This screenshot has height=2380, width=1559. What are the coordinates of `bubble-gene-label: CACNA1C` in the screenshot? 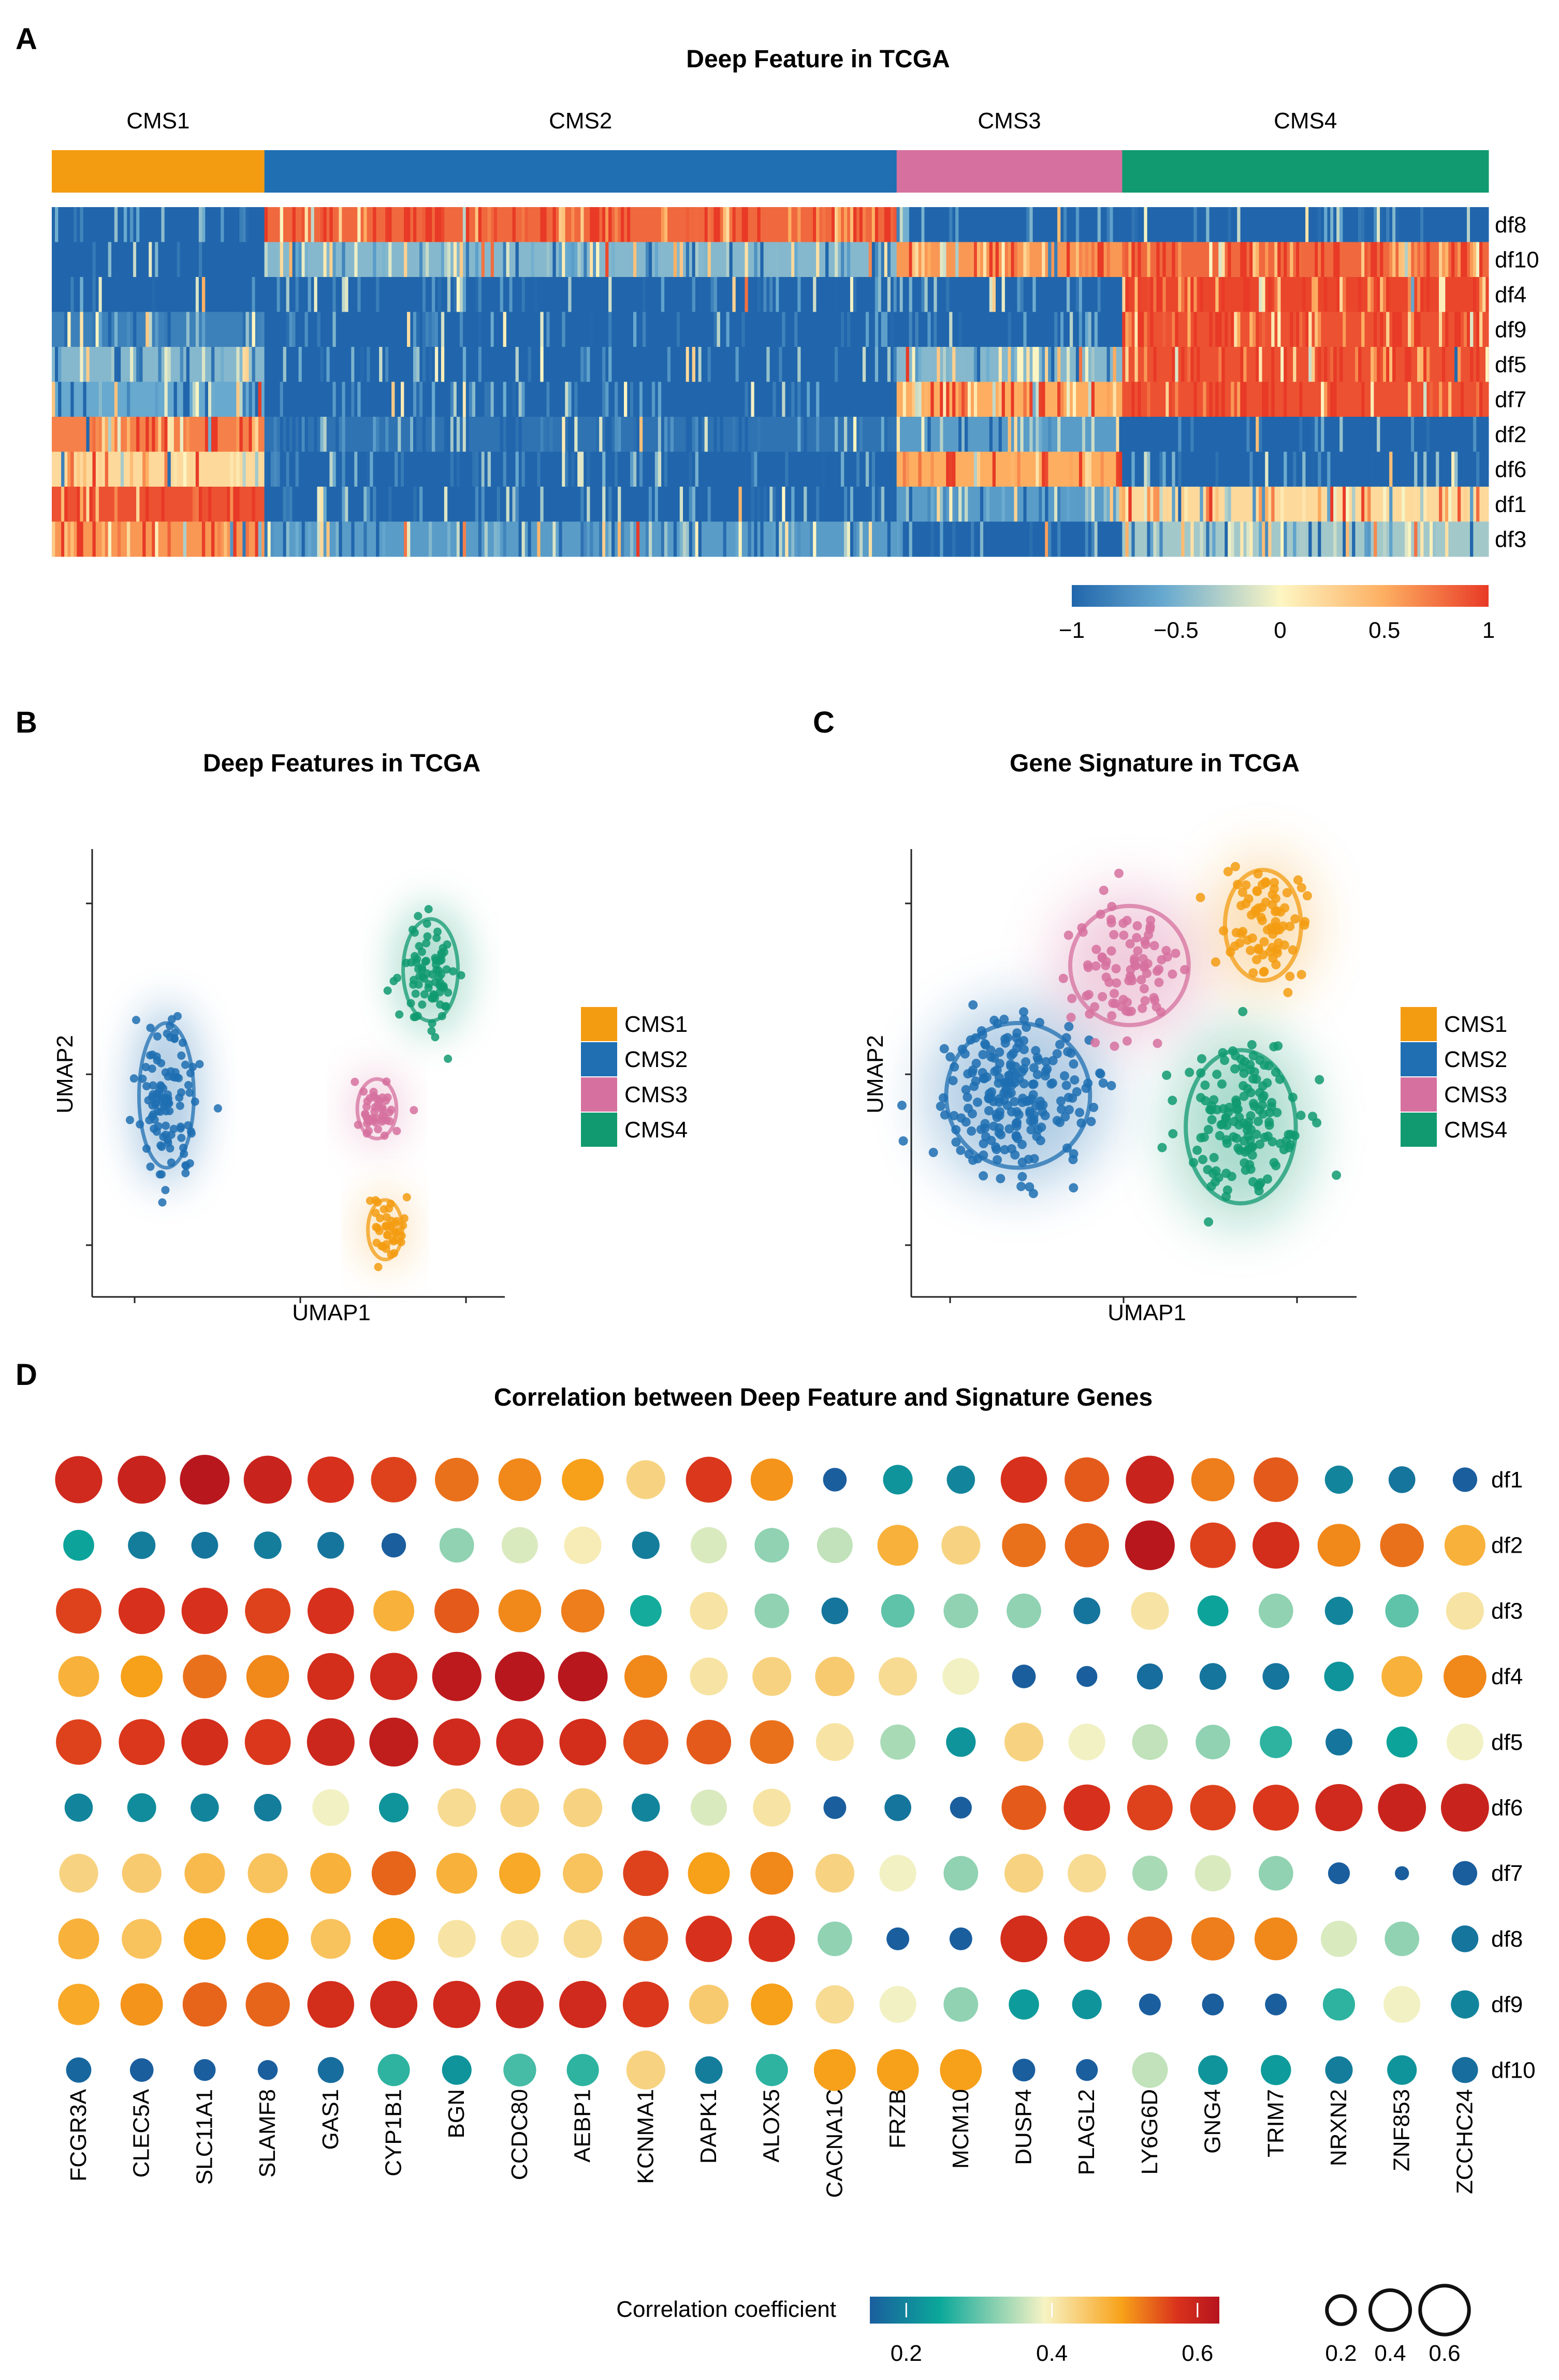 It's located at (834, 2143).